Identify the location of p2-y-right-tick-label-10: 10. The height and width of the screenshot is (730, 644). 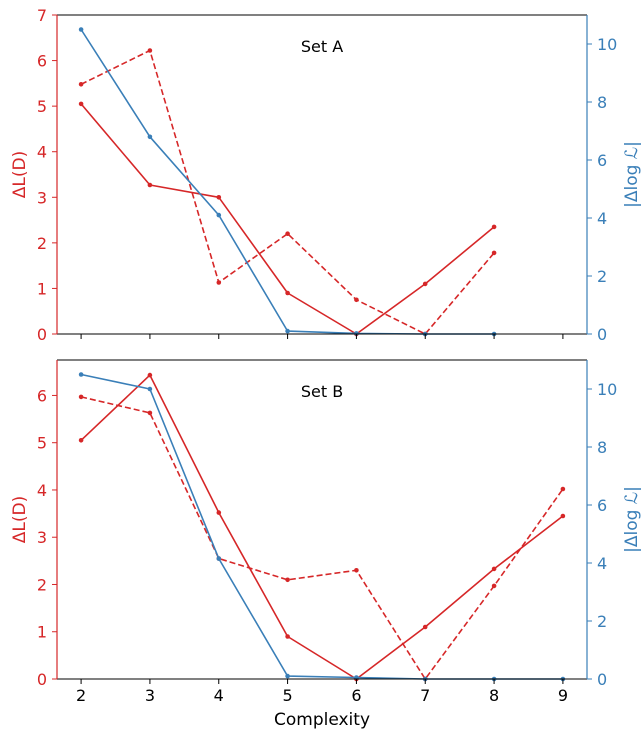
(607, 389).